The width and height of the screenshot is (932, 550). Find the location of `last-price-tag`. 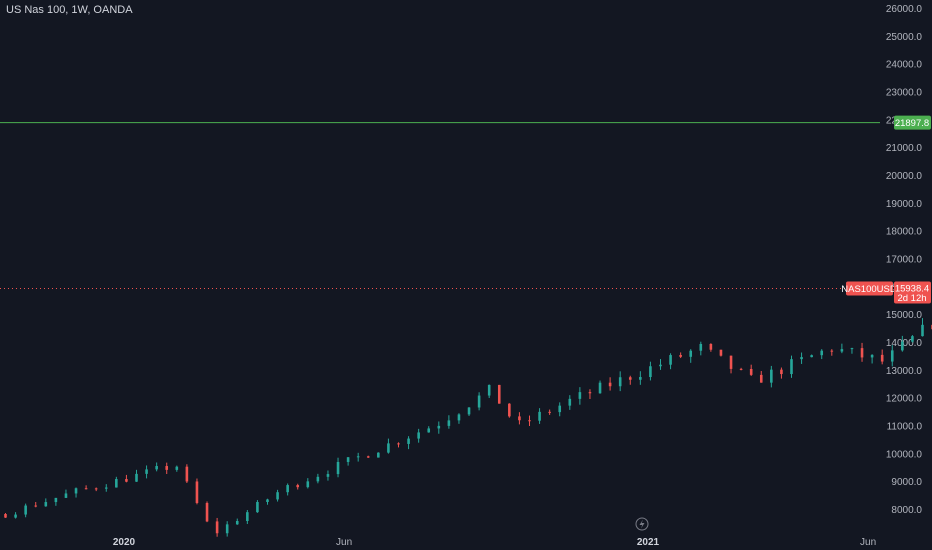

last-price-tag is located at coordinates (912, 292).